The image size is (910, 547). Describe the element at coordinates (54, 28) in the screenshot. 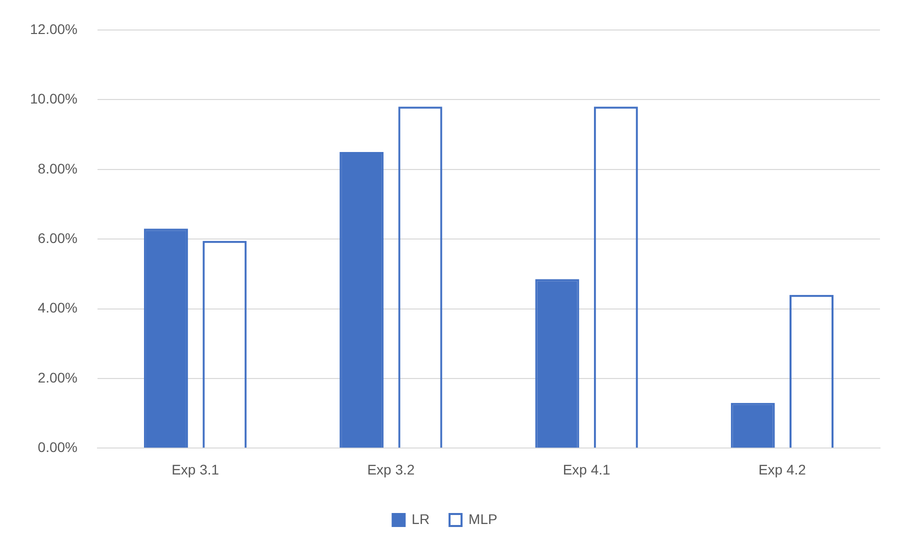

I see `y-tick-label: 12.00%` at that location.